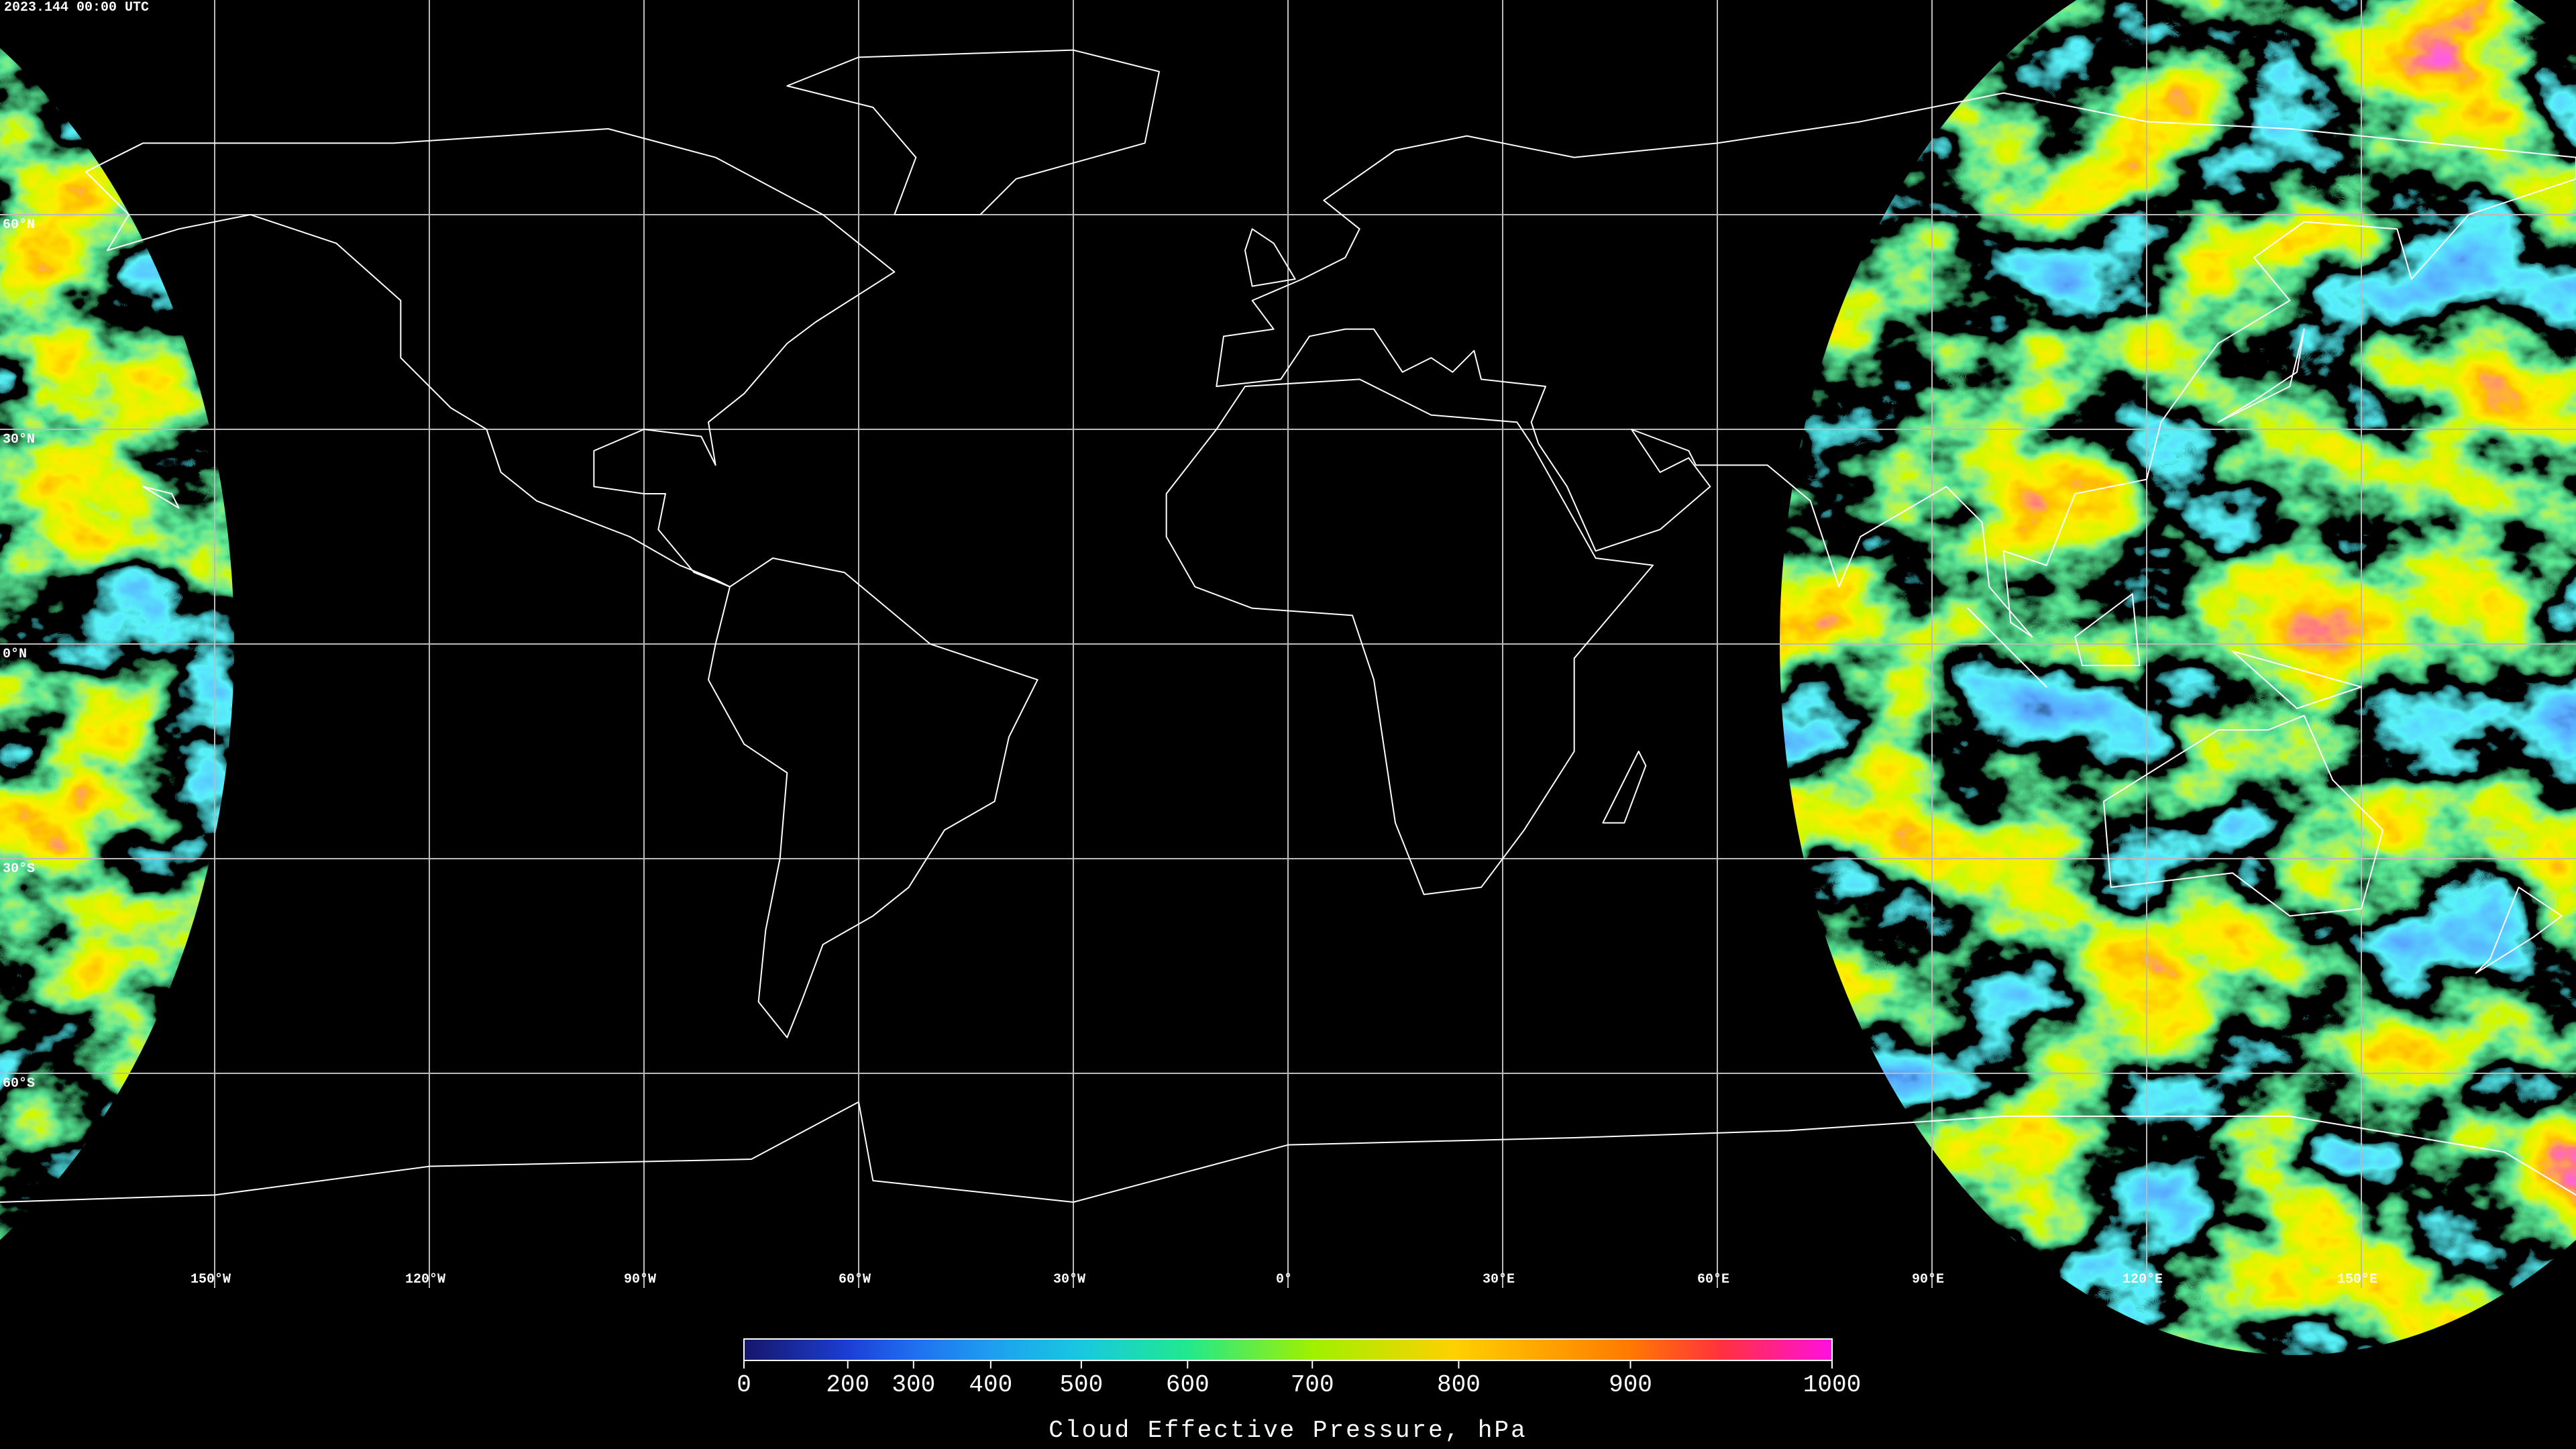  I want to click on timestamp: 2023.144 00:00 UTC, so click(76, 7).